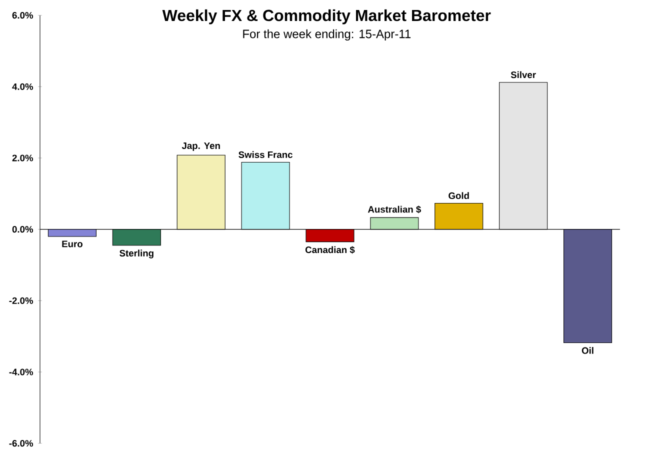  Describe the element at coordinates (326, 16) in the screenshot. I see `chart-title: Weekly FX & Commodity Market Barometer` at that location.